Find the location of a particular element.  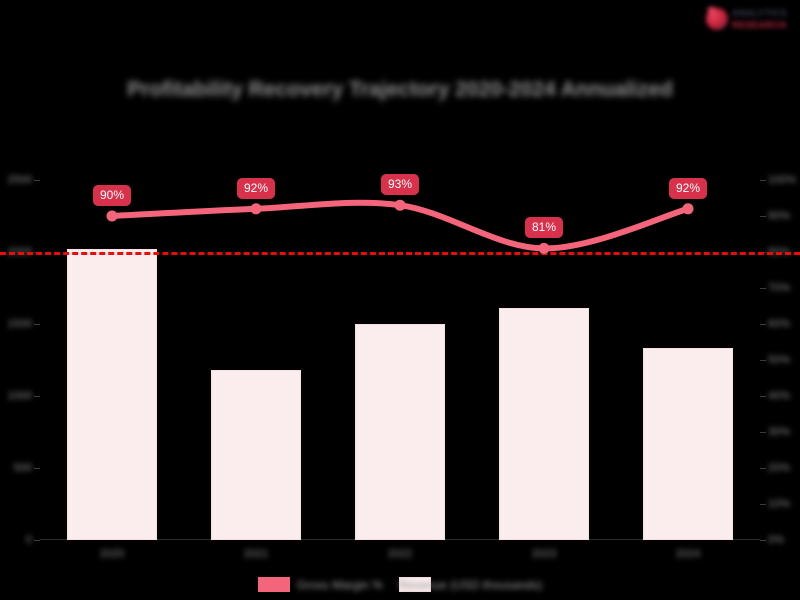

chart-legend: Gross Margin % Revenue (USD thousands) is located at coordinates (400, 584).